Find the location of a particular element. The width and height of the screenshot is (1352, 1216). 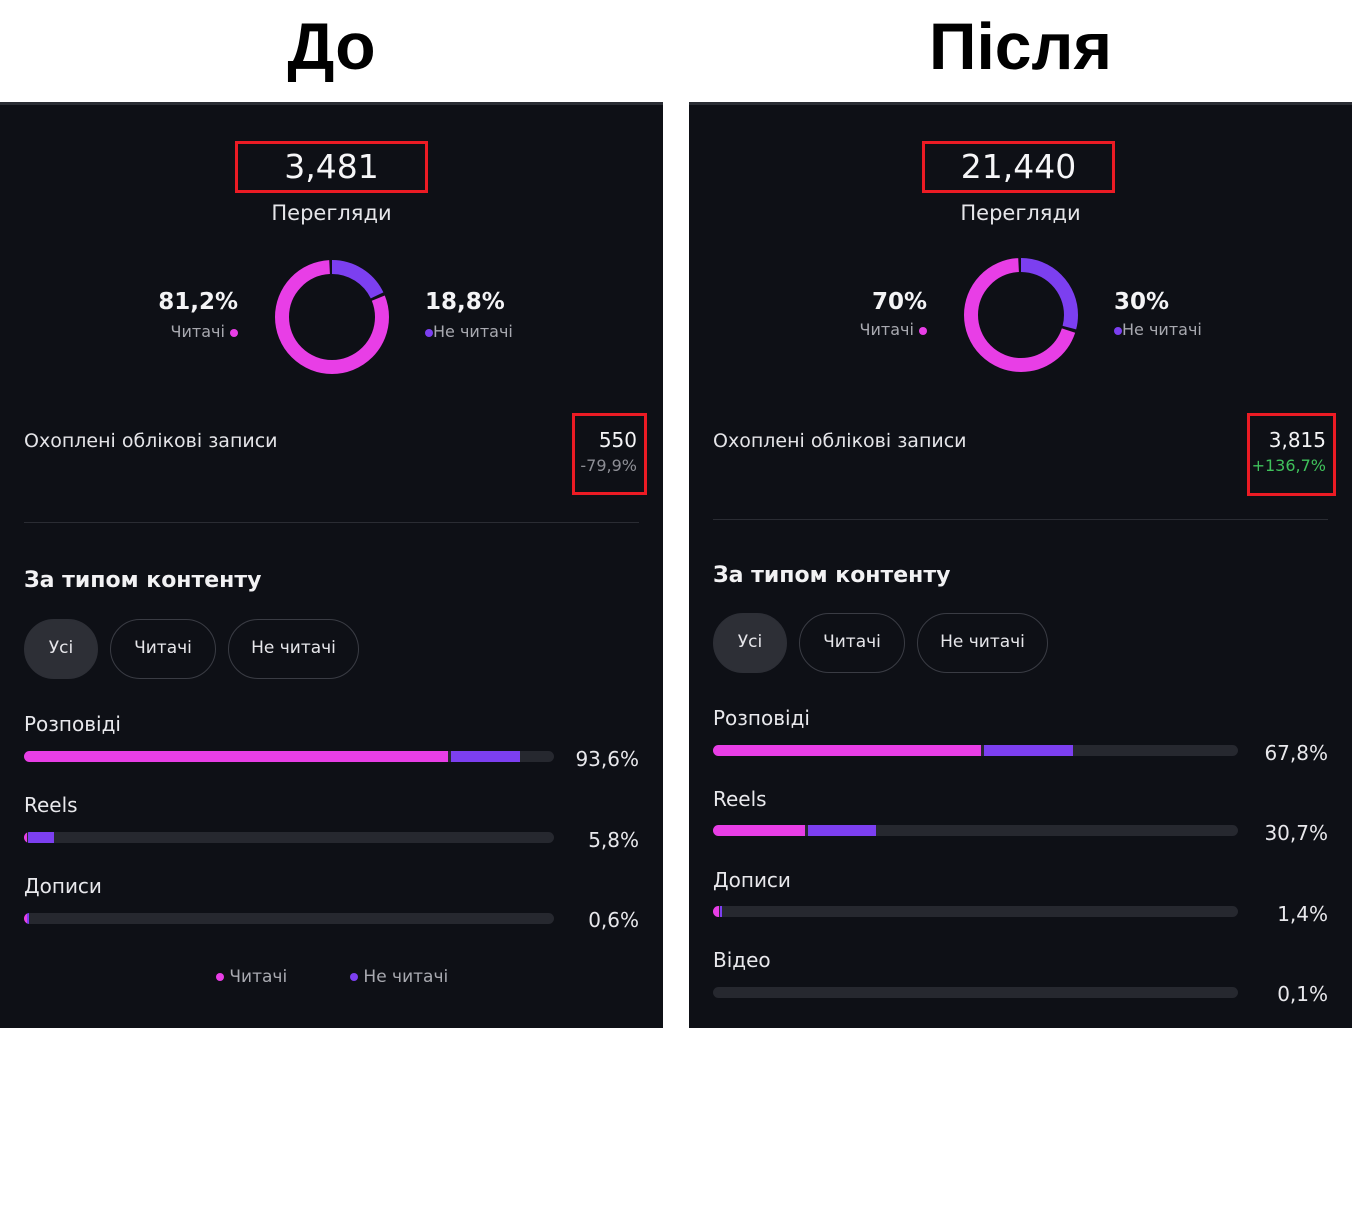

accounts-reached-value: 550 is located at coordinates (617, 440).